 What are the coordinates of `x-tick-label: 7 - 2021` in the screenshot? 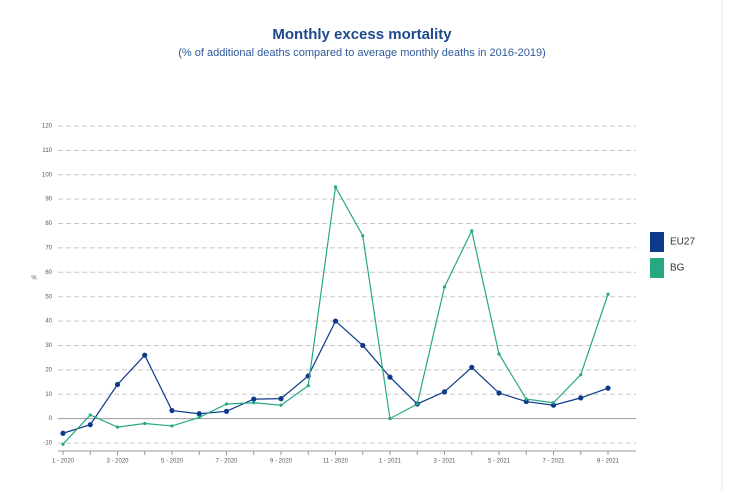 It's located at (553, 462).